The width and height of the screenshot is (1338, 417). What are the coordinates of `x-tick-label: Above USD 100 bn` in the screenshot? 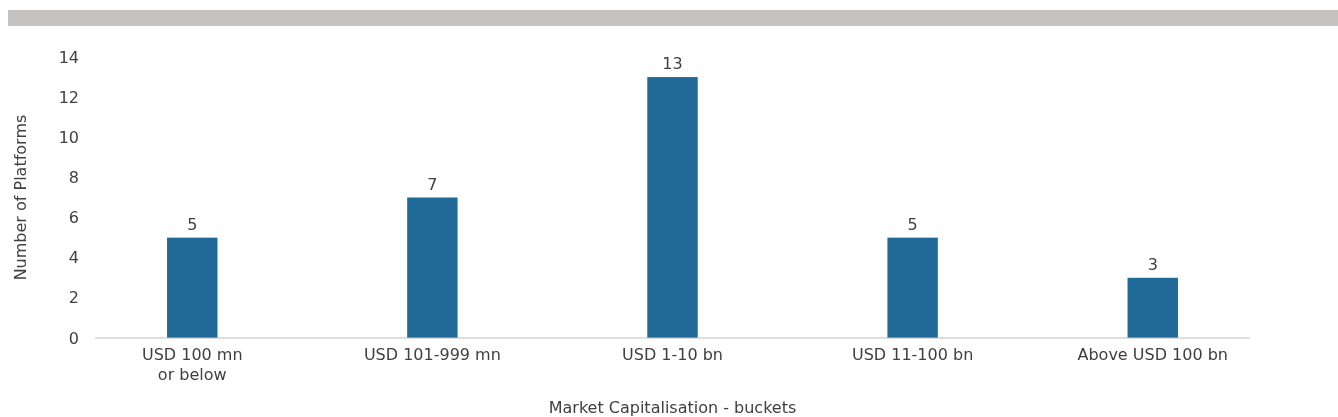 It's located at (1152, 354).